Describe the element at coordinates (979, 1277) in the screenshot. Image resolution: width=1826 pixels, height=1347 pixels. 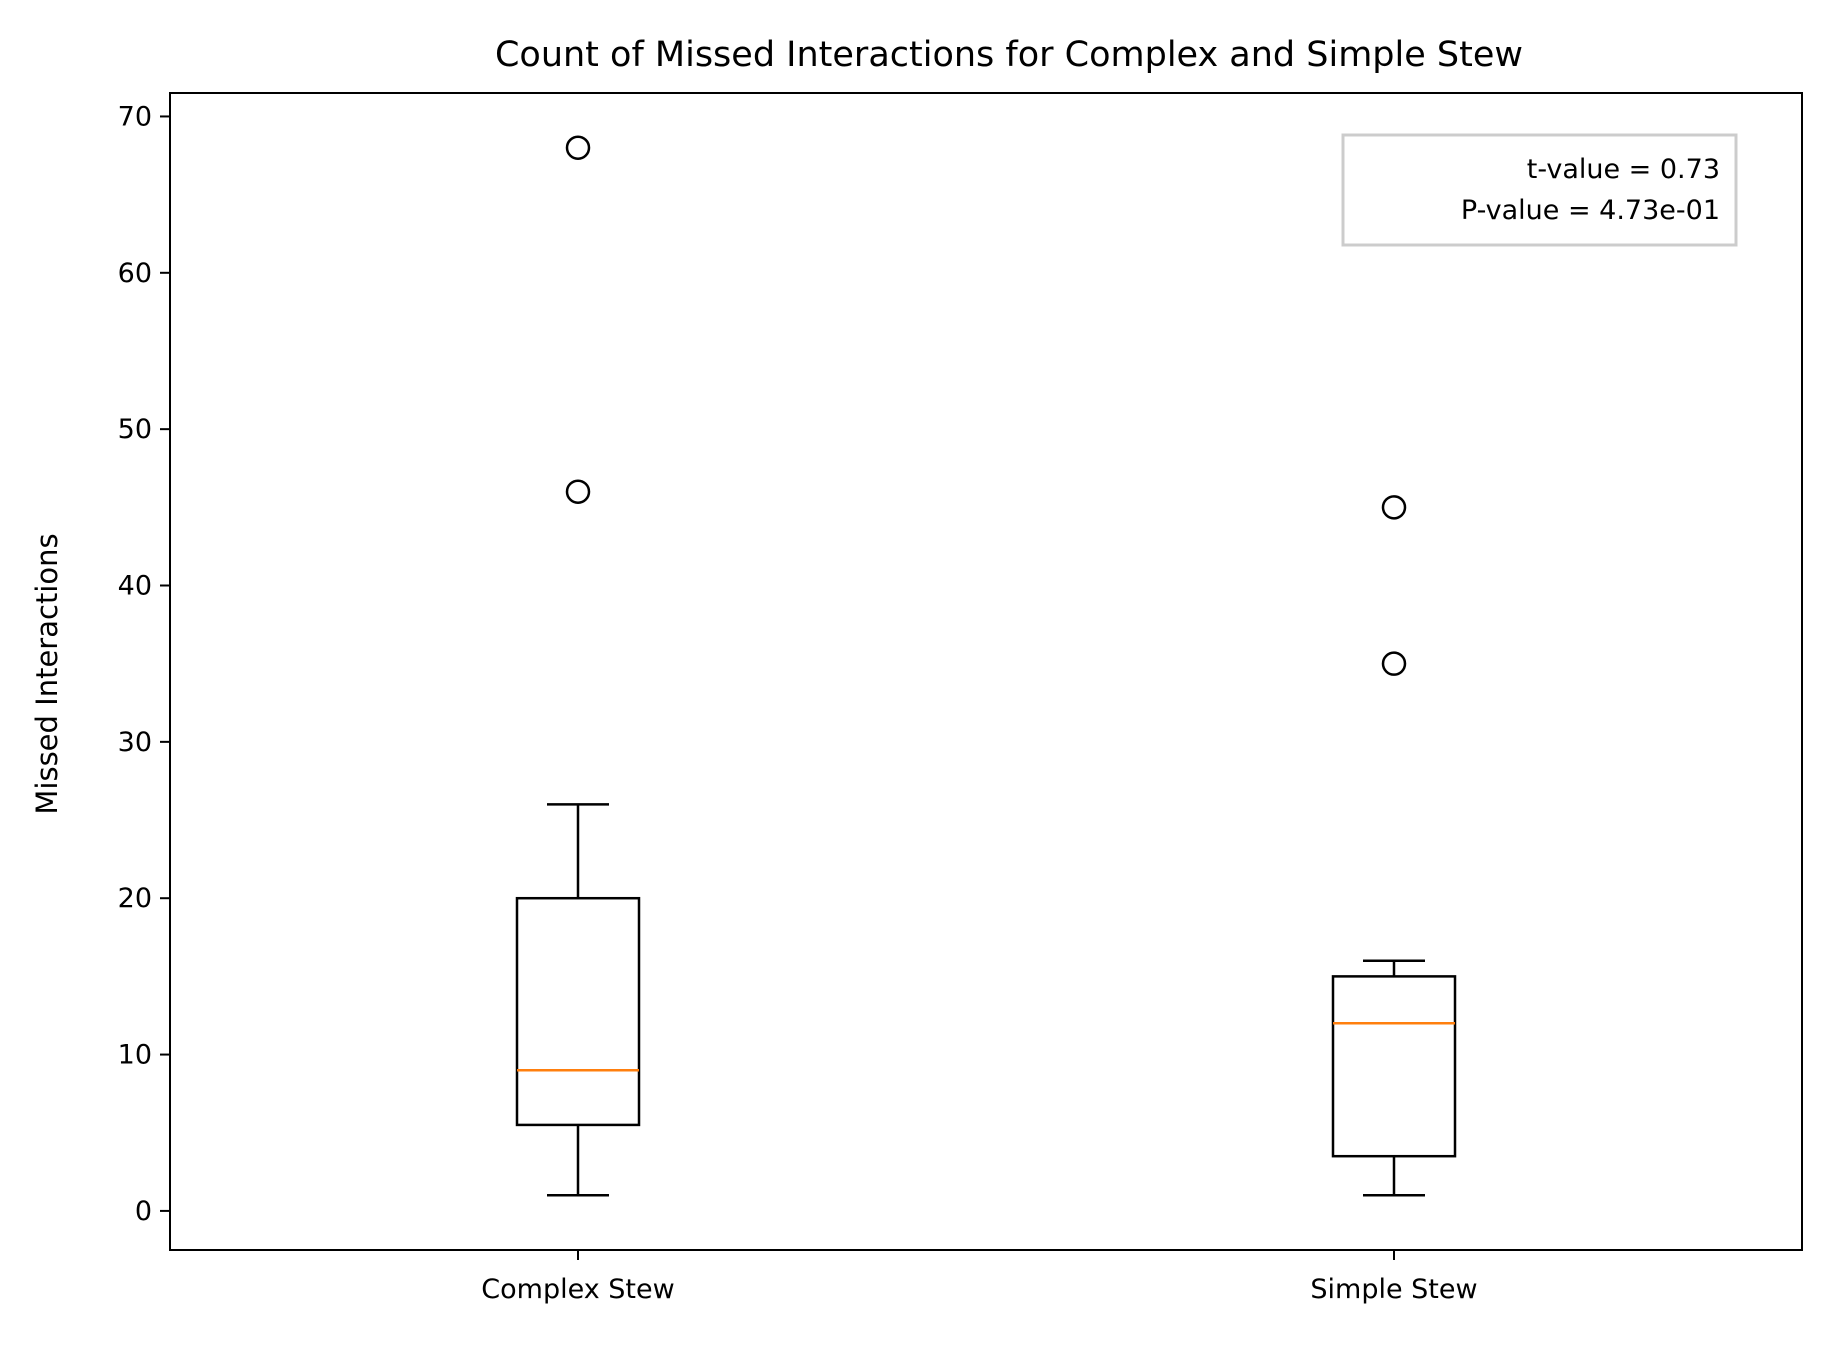
I see `x-axis: Complex Stew Simple Stew` at that location.